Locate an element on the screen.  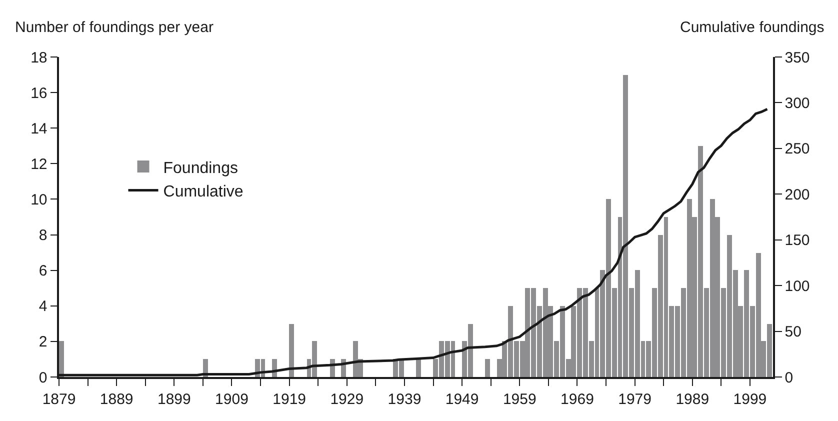
x-tick-label: 1899 is located at coordinates (174, 399).